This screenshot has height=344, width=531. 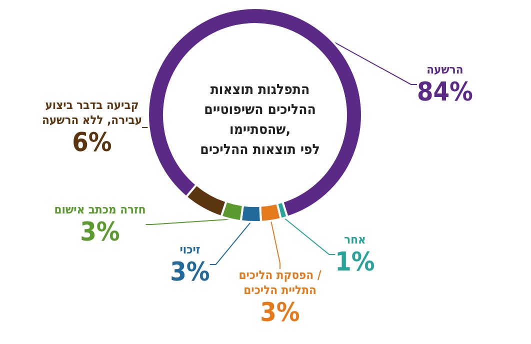 What do you see at coordinates (190, 249) in the screenshot?
I see `slice-label: זיכוי` at bounding box center [190, 249].